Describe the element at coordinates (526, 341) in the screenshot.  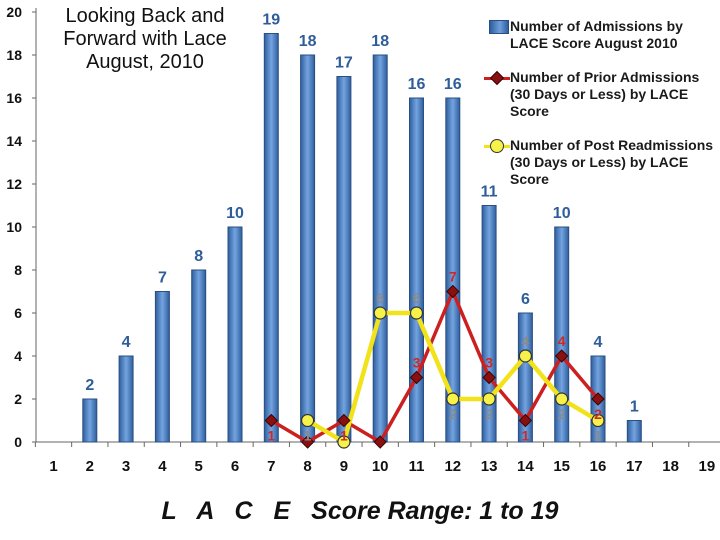
I see `yellow-point-label: 4` at that location.